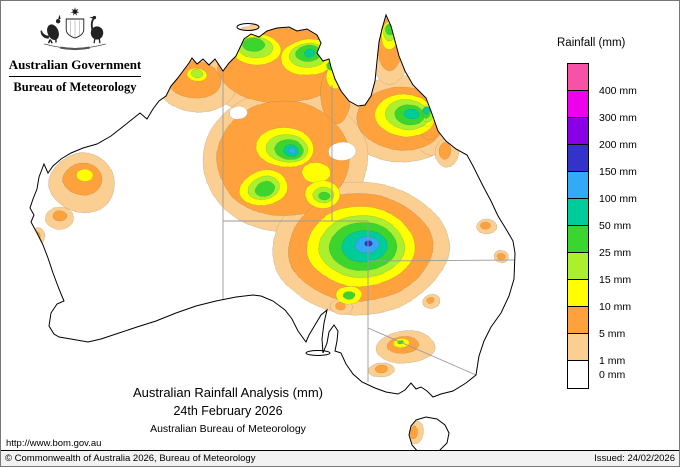 The image size is (680, 467). Describe the element at coordinates (96, 29) in the screenshot. I see `emu-icon` at that location.